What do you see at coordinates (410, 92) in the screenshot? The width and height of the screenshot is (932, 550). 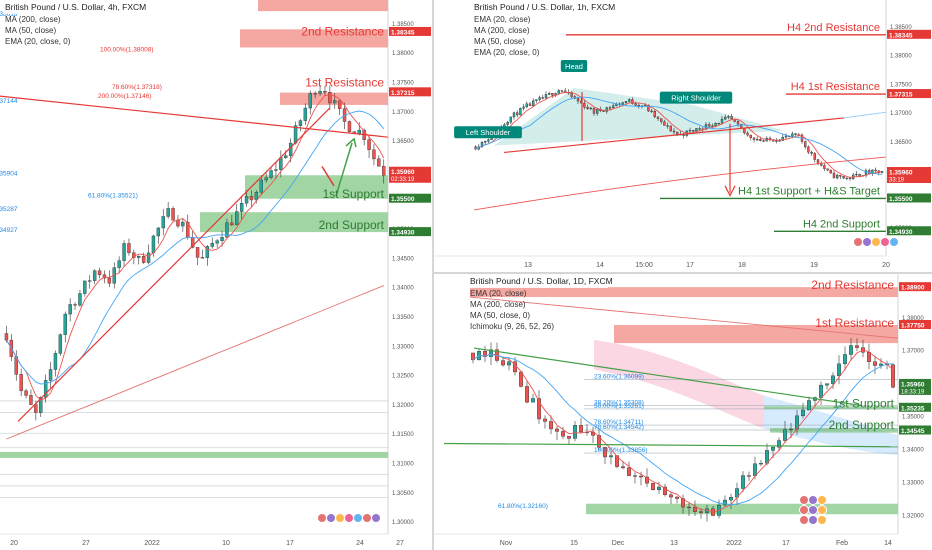 I see `zone-price-1-tag` at bounding box center [410, 92].